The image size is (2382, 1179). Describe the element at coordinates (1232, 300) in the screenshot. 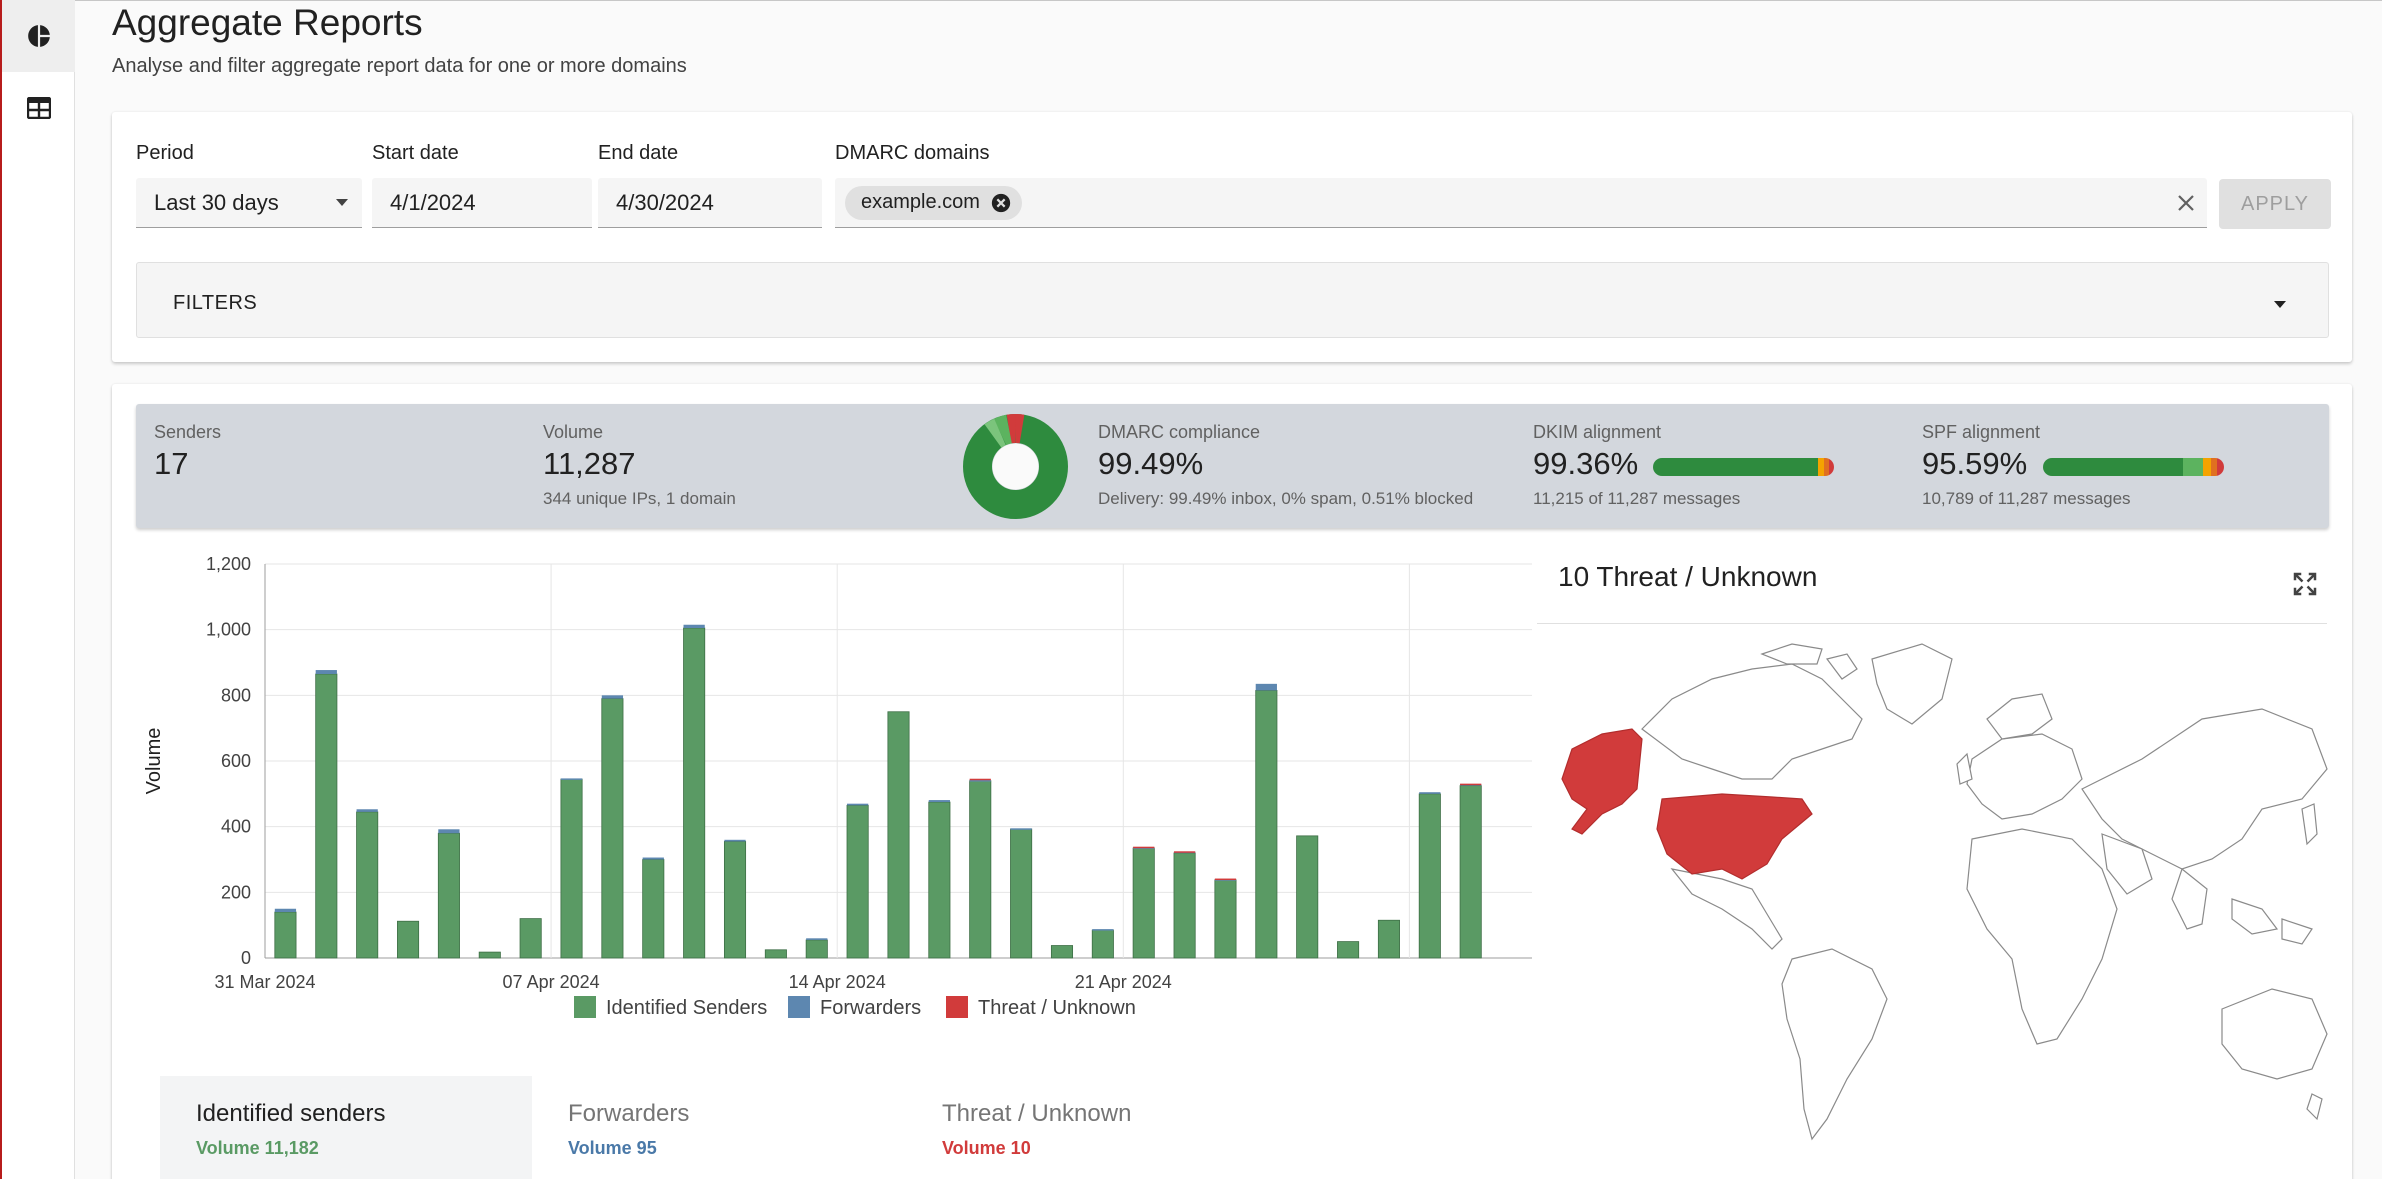

I see `filters-expander: FILTERS` at that location.